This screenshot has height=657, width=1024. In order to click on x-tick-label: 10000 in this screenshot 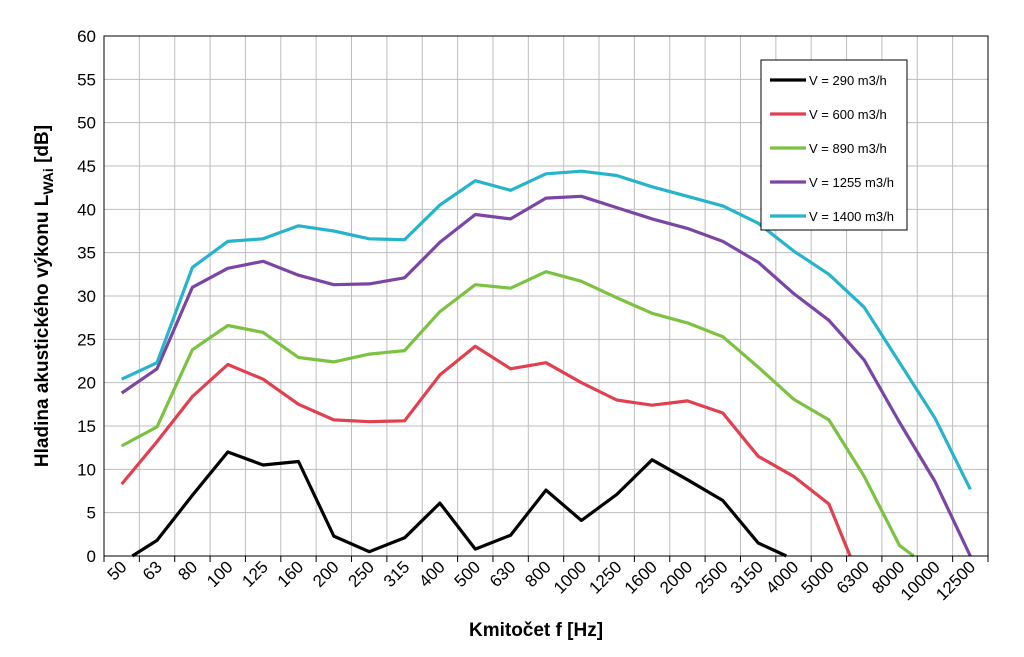, I will do `click(920, 580)`.